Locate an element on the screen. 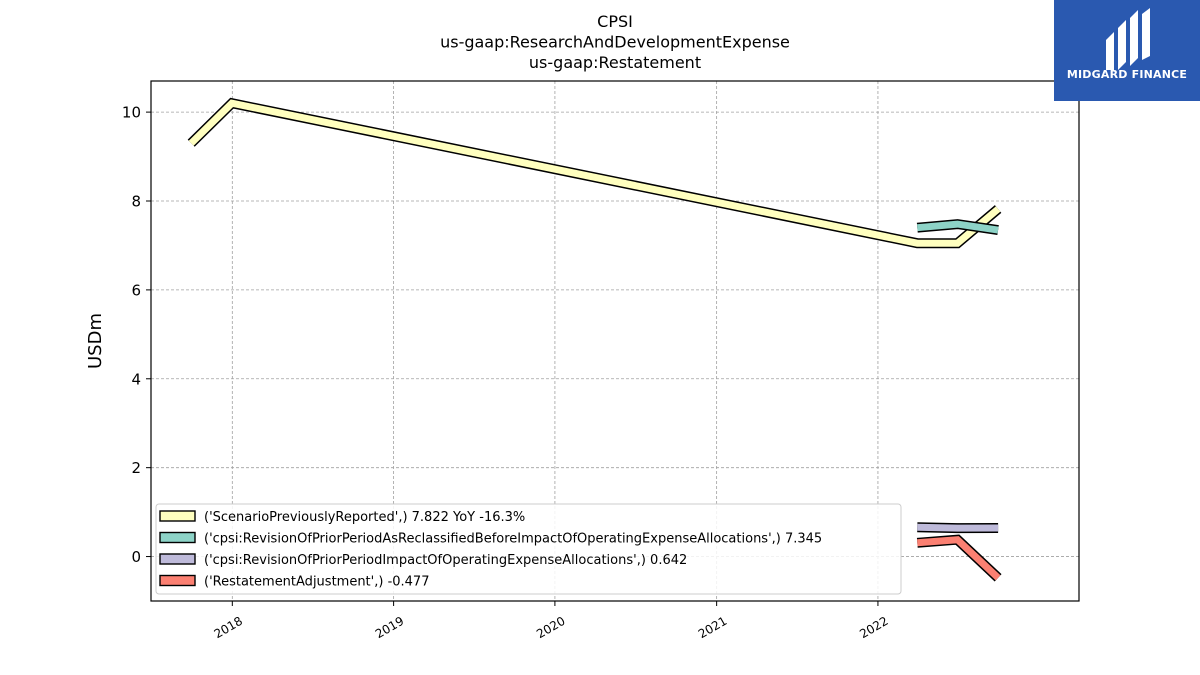 This screenshot has height=675, width=1200. y-tick-label: 4 is located at coordinates (136, 379).